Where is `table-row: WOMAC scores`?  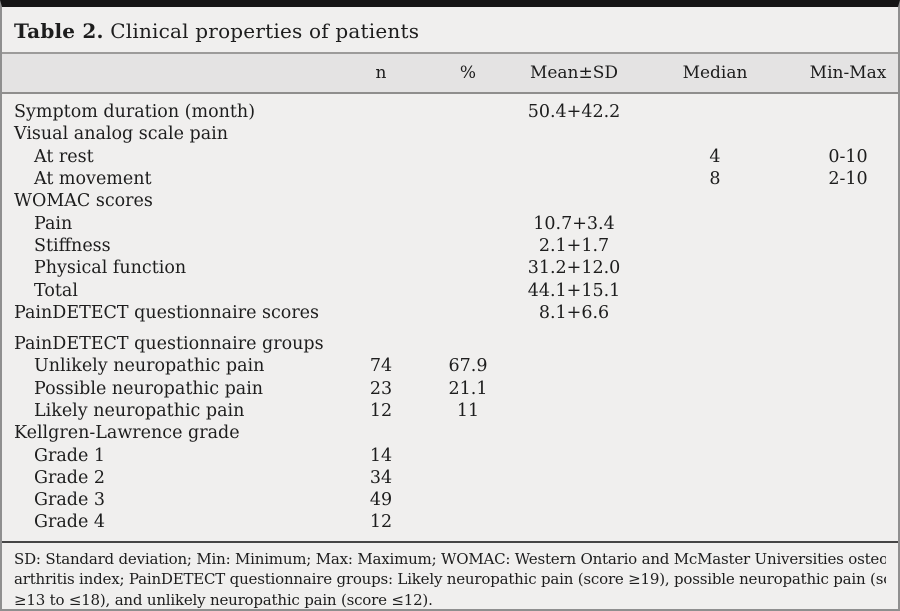
table-row: WOMAC scores is located at coordinates (450, 201).